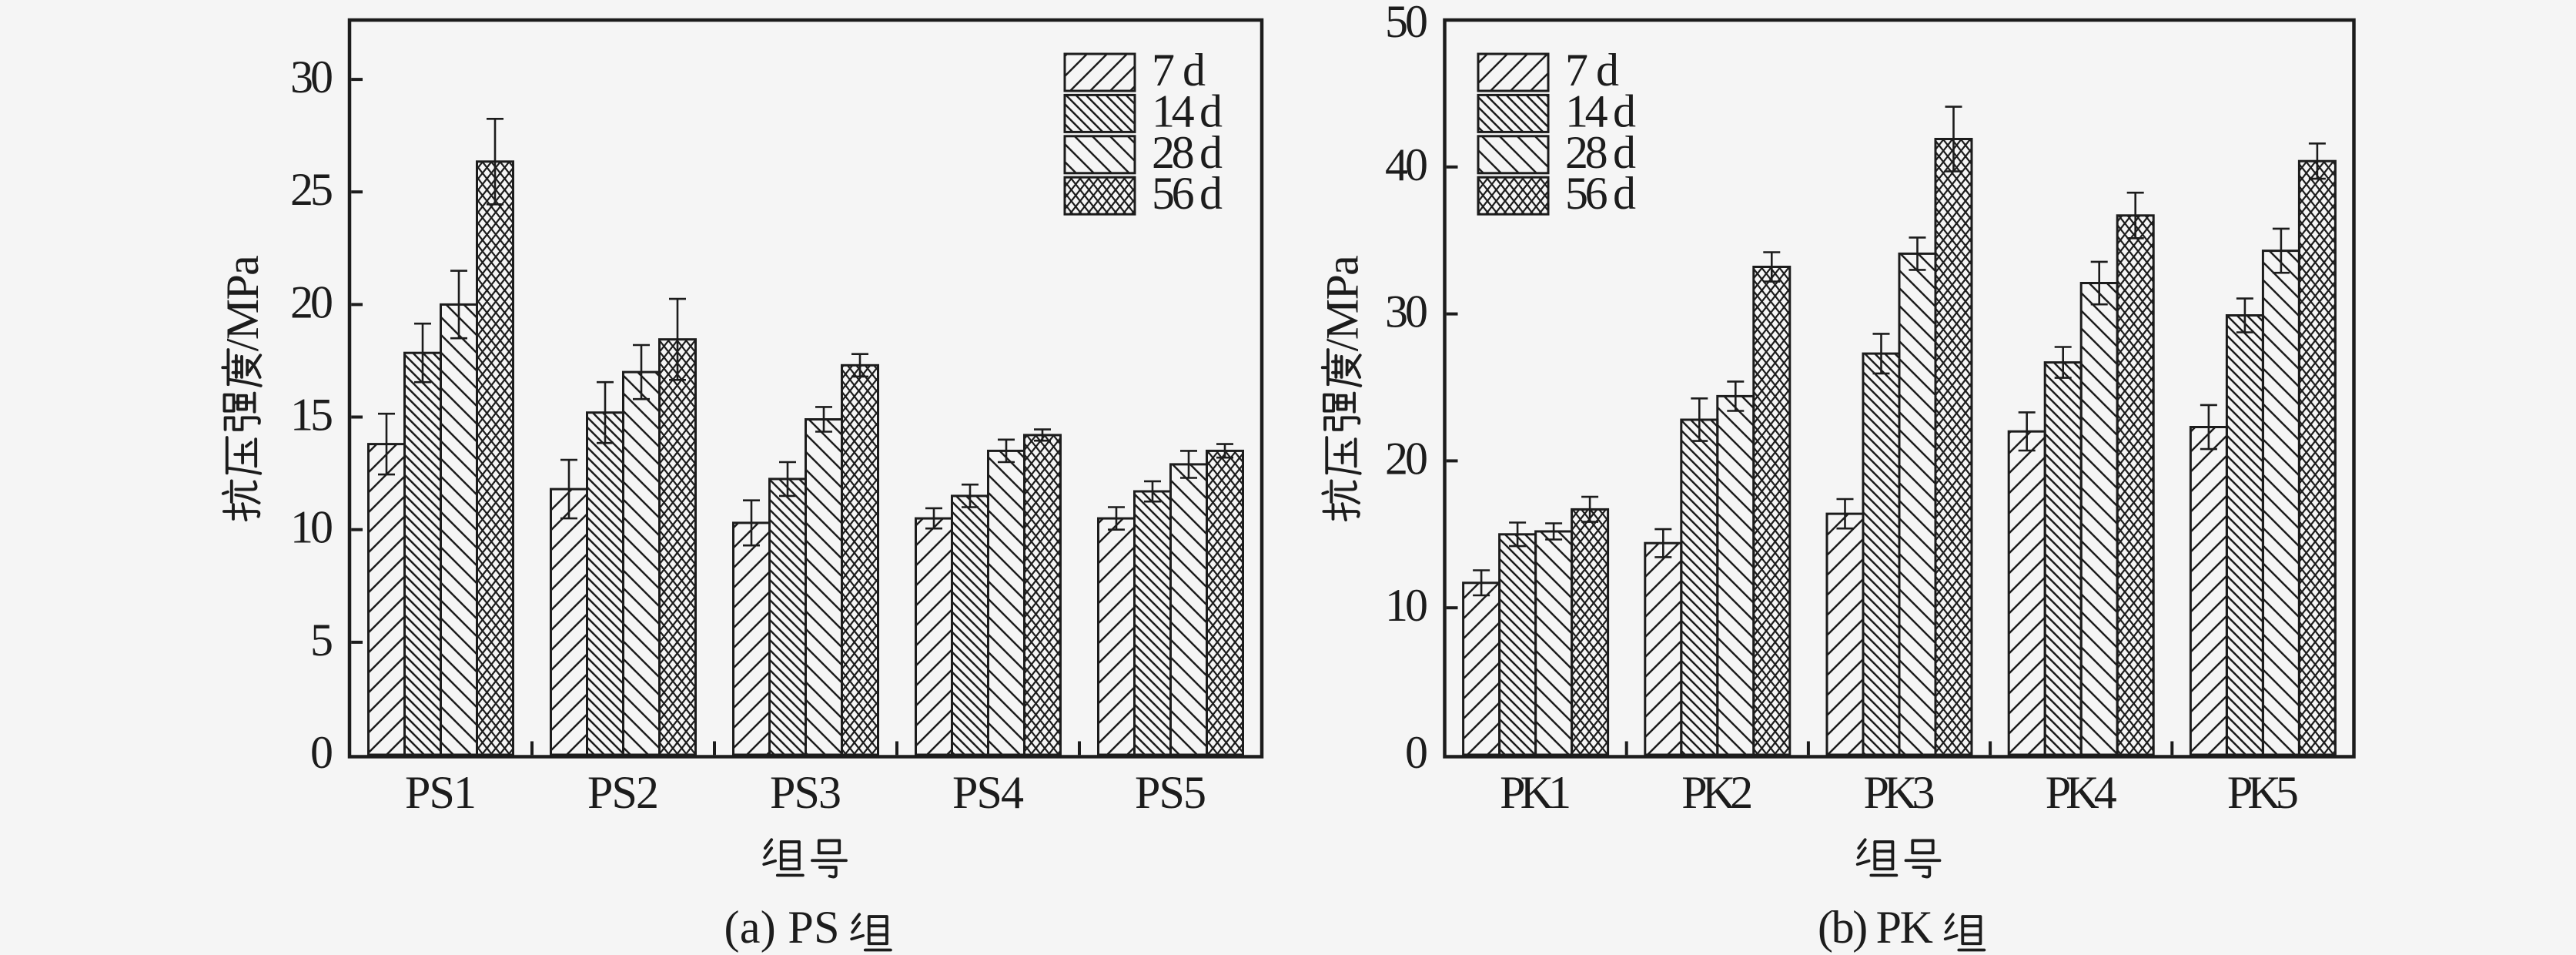 The width and height of the screenshot is (2576, 955). Describe the element at coordinates (1171, 792) in the screenshot. I see `svg-text: PS5` at that location.